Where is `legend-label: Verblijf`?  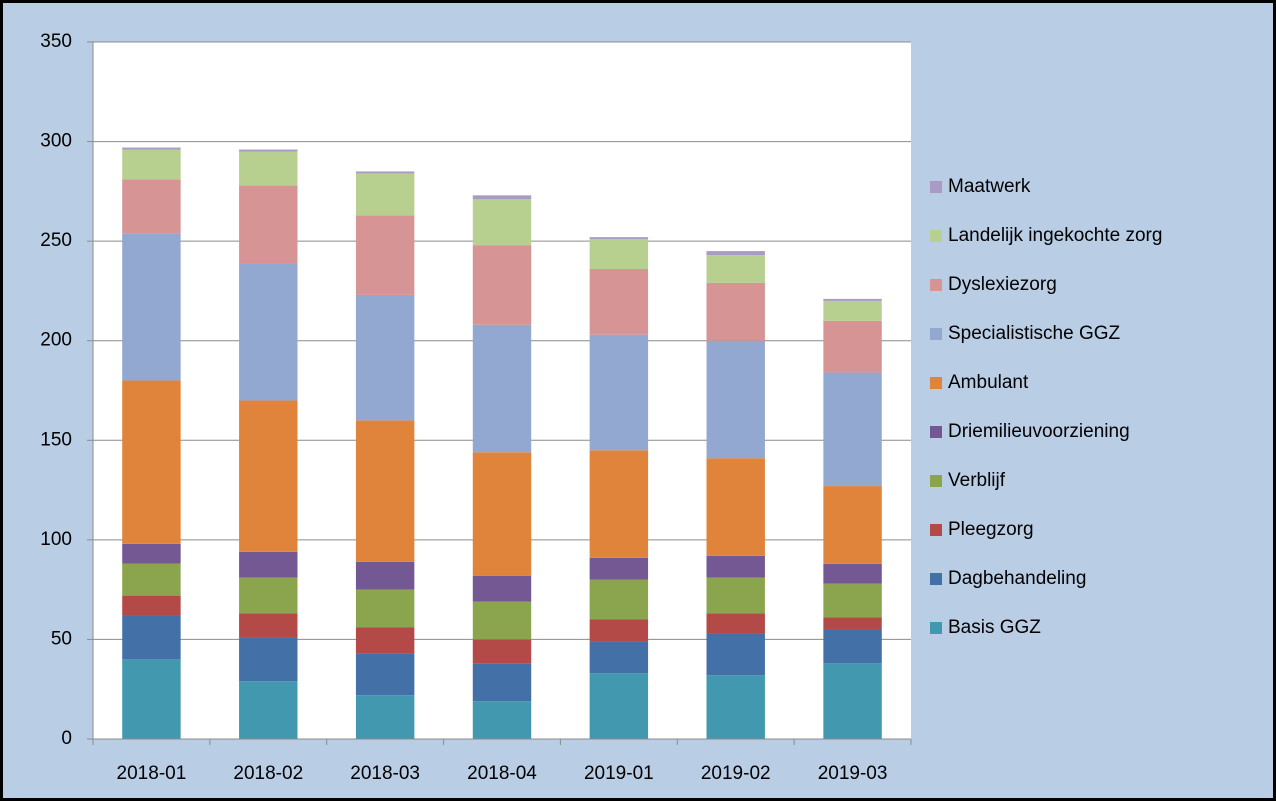 legend-label: Verblijf is located at coordinates (977, 480).